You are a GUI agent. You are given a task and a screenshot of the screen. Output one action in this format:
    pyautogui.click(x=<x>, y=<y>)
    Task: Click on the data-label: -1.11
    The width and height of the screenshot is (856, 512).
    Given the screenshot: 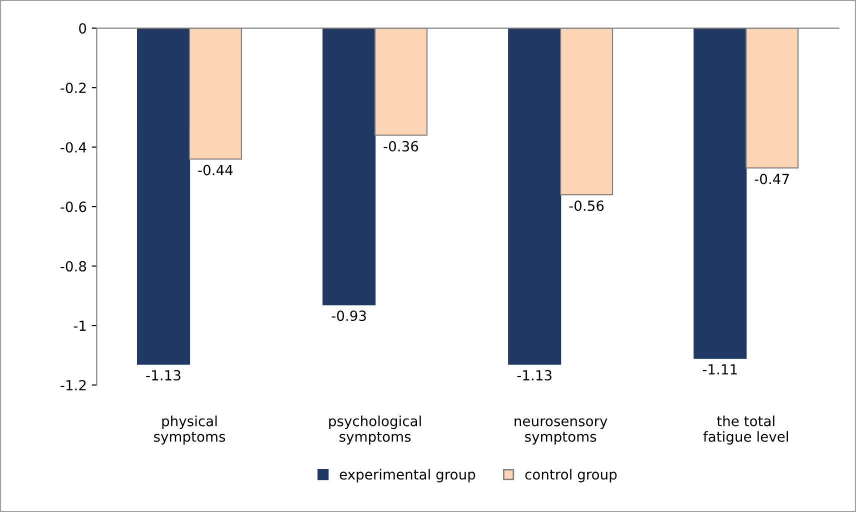 What is the action you would take?
    pyautogui.click(x=719, y=369)
    